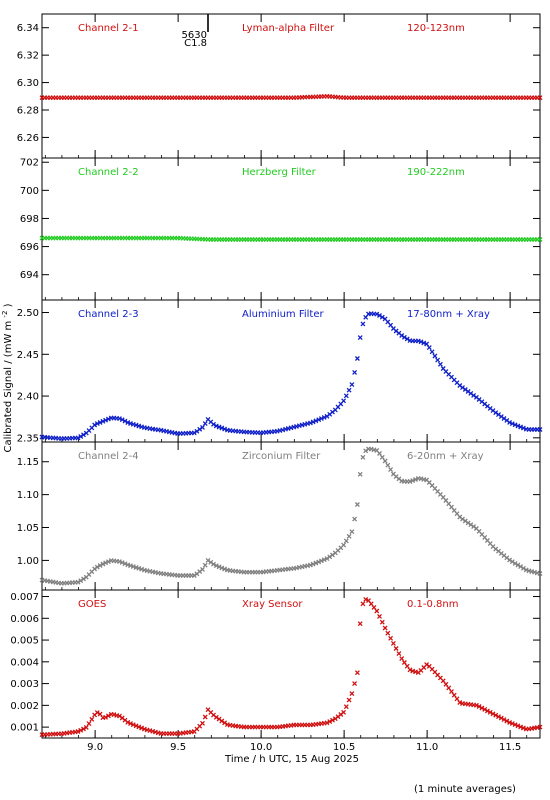 The height and width of the screenshot is (800, 550). What do you see at coordinates (28, 138) in the screenshot?
I see `panel-1-ytick-label: 6.26` at bounding box center [28, 138].